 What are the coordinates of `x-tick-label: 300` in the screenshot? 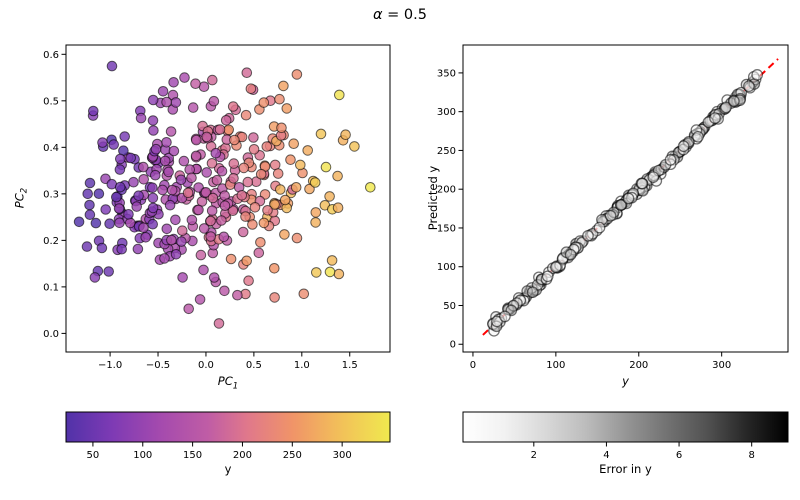 It's located at (721, 365).